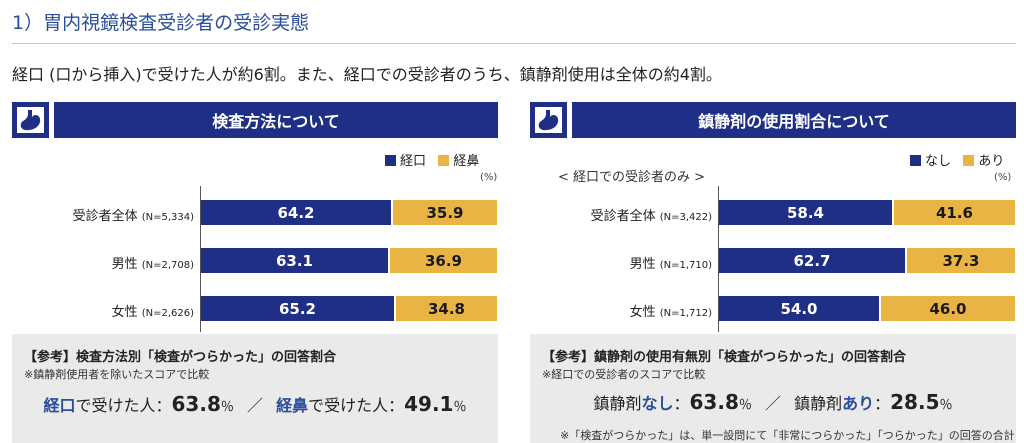 The image size is (1024, 443). Describe the element at coordinates (685, 265) in the screenshot. I see `sample-size: (N=1,710)` at that location.